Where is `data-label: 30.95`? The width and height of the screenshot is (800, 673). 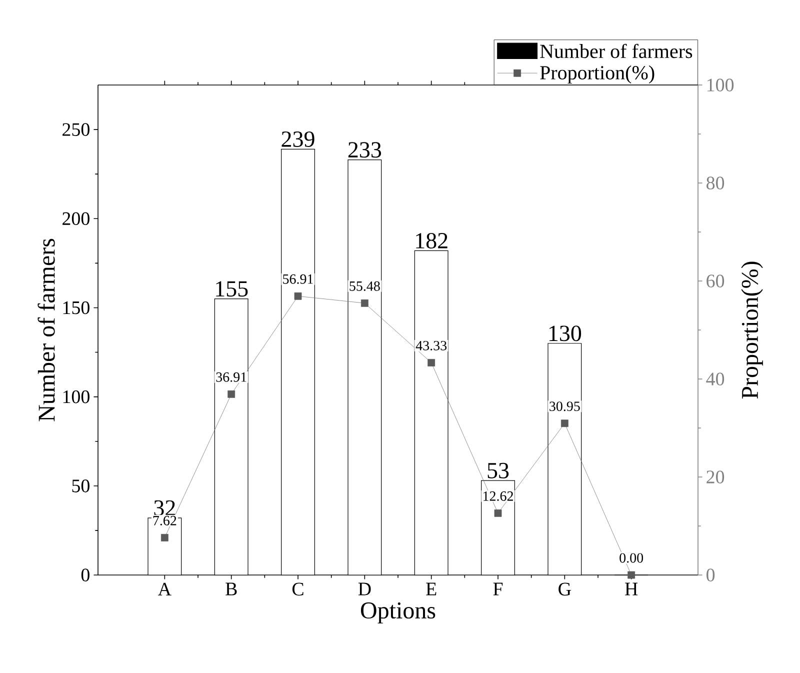
data-label: 30.95 is located at coordinates (565, 407).